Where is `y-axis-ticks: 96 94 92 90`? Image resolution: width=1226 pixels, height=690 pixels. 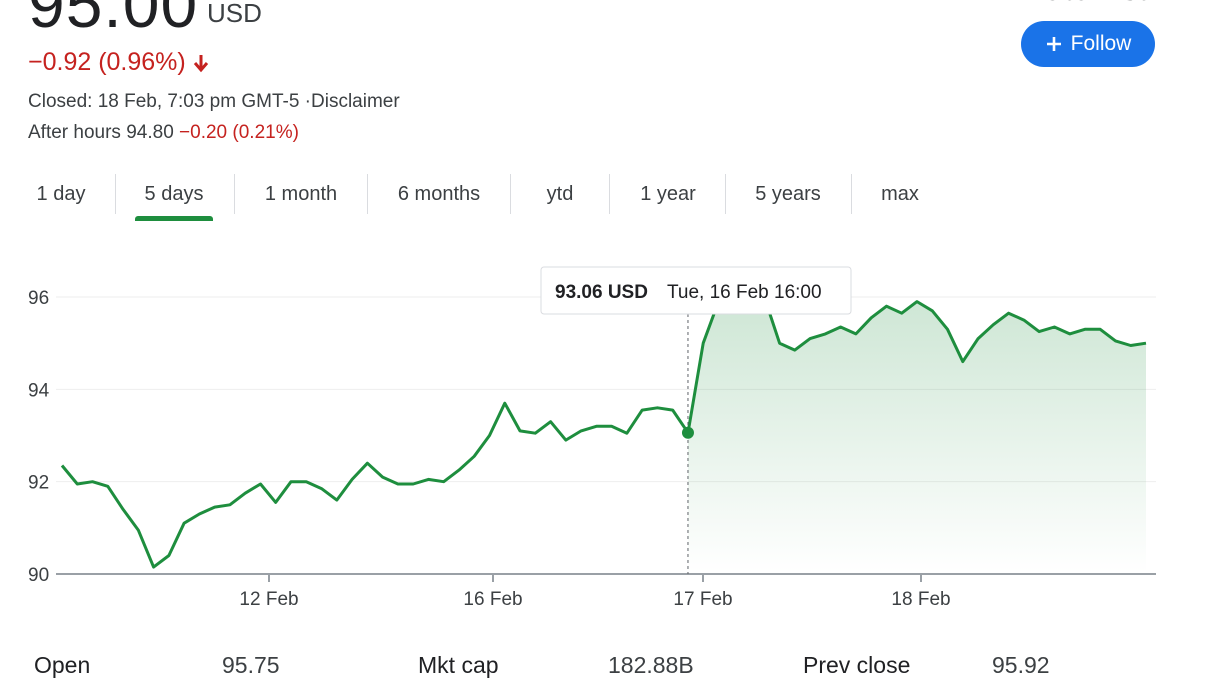 y-axis-ticks: 96 94 92 90 is located at coordinates (39, 437).